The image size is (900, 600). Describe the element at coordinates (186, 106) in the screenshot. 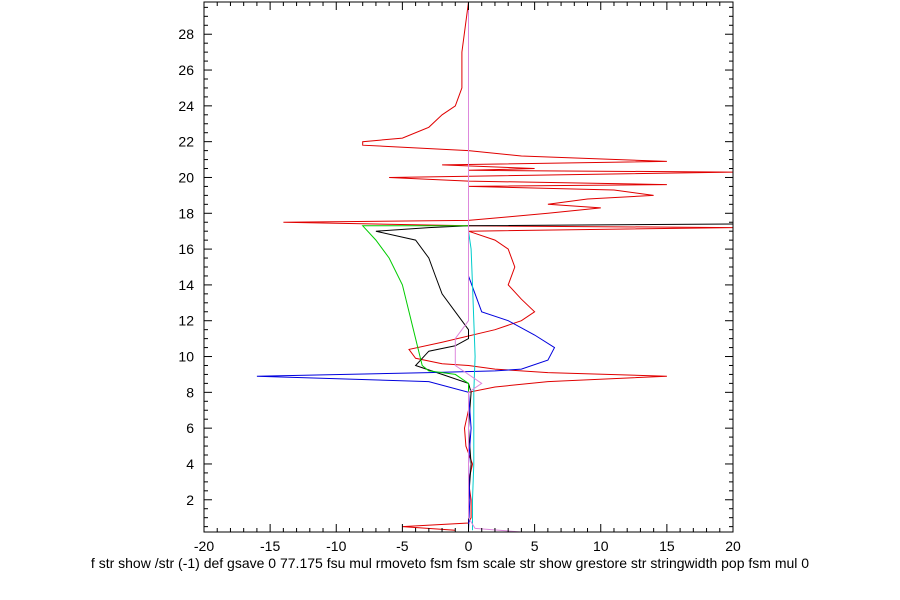

I see `y-tick-label: 24` at that location.